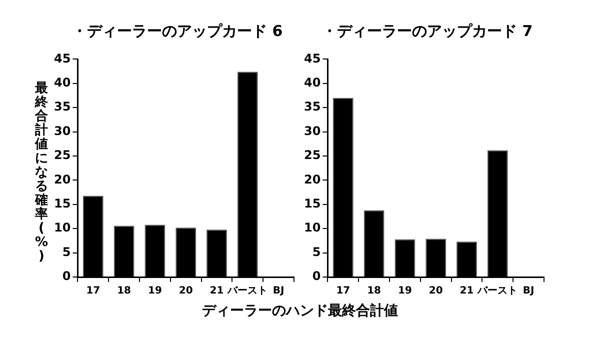  I want to click on text: 最終合計値になる確率(%), so click(41, 172).